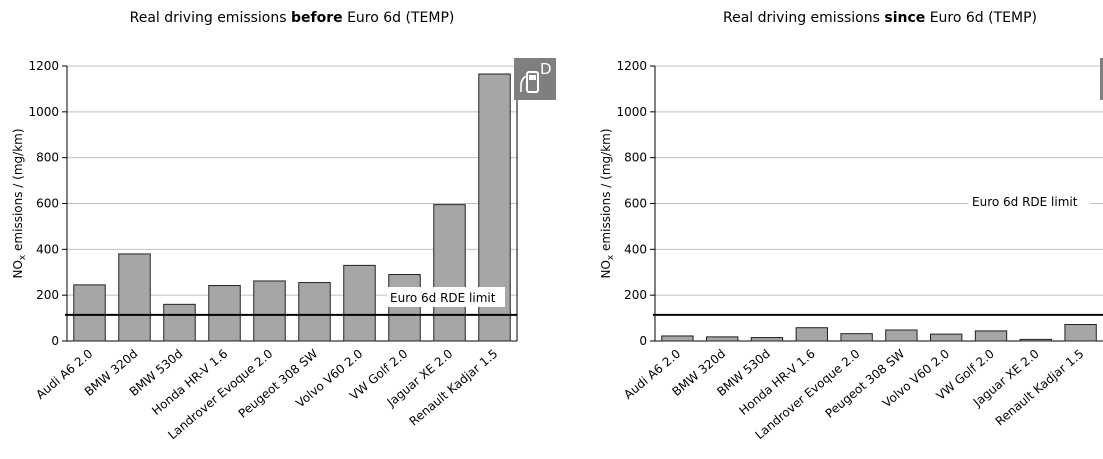 This screenshot has width=1103, height=459. I want to click on badge-letter: D, so click(546, 69).